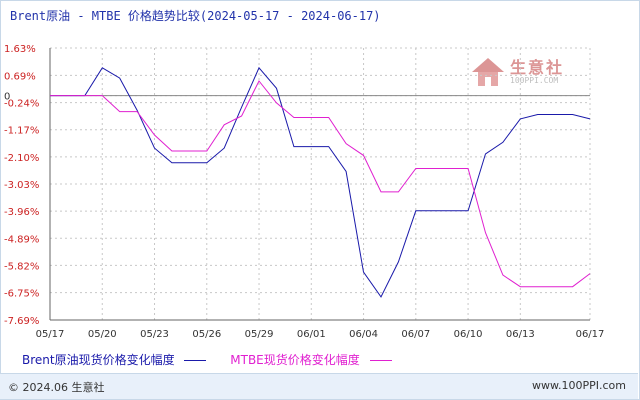  Describe the element at coordinates (295, 360) in the screenshot. I see `legend-label-mtbe: MTBE现货价格变化幅度` at that location.